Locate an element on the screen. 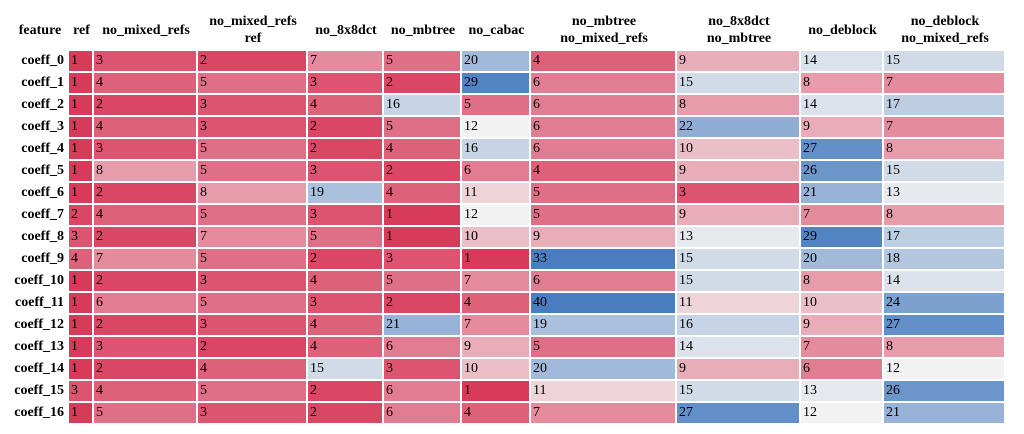 The height and width of the screenshot is (434, 1024). heatmap-cell: 11 is located at coordinates (739, 304).